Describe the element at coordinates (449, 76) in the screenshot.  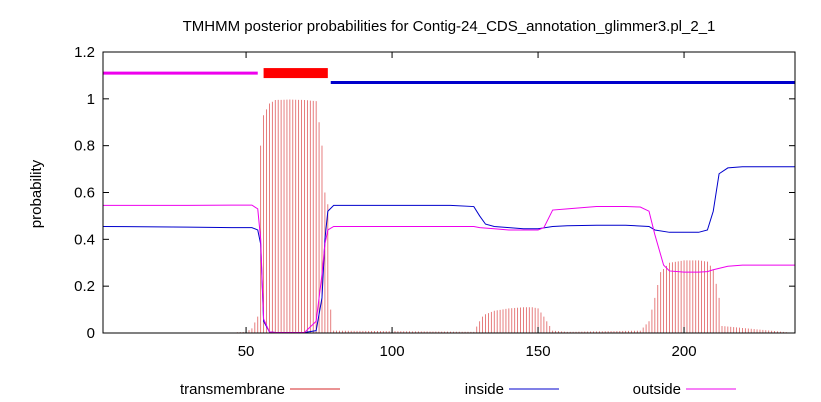
I see `topology-bars` at that location.